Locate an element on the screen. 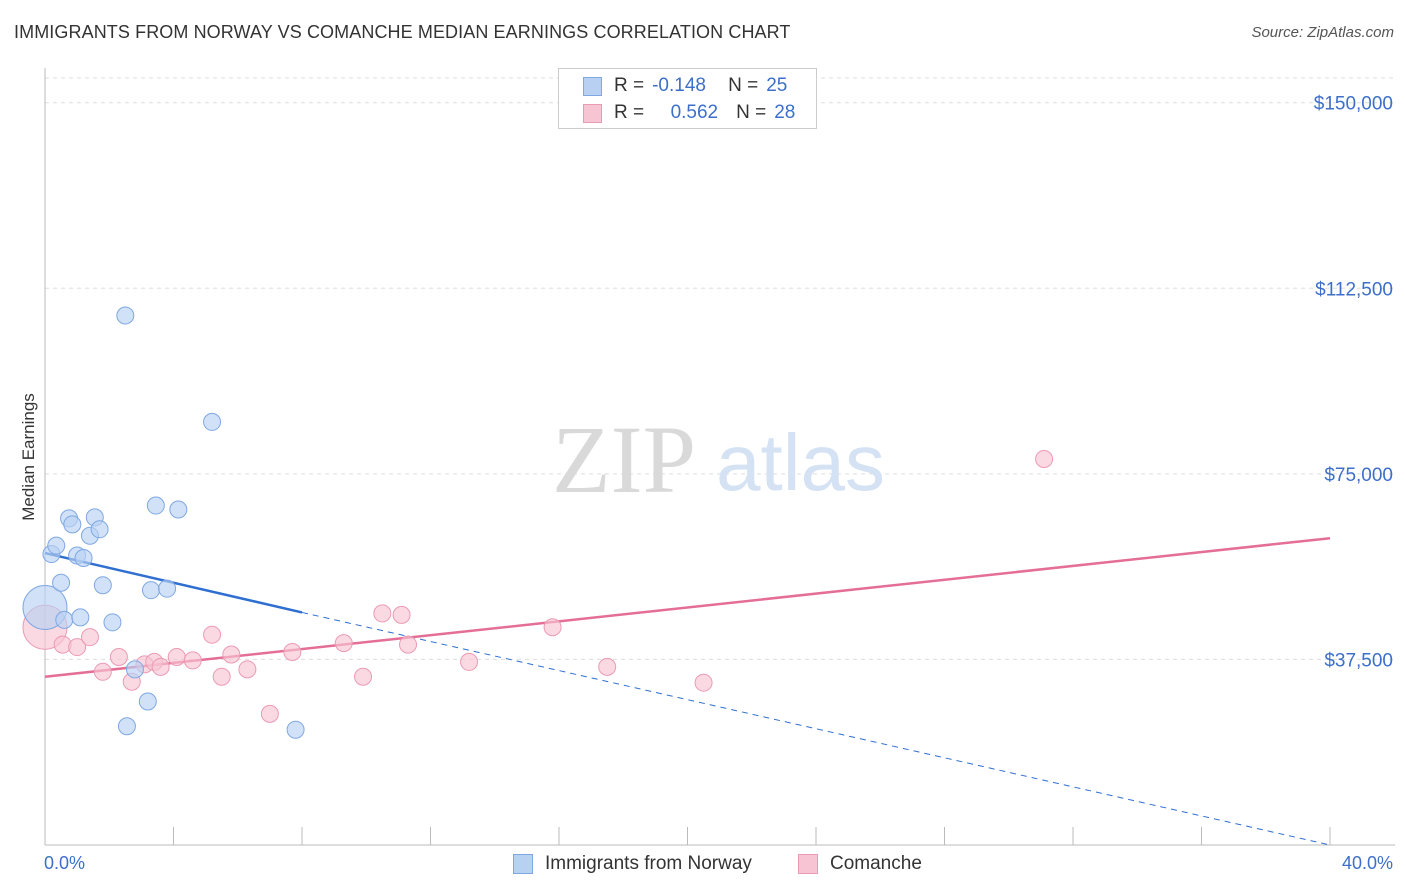 The width and height of the screenshot is (1406, 892). bottom-legend-comanche: Comanche is located at coordinates (860, 864).